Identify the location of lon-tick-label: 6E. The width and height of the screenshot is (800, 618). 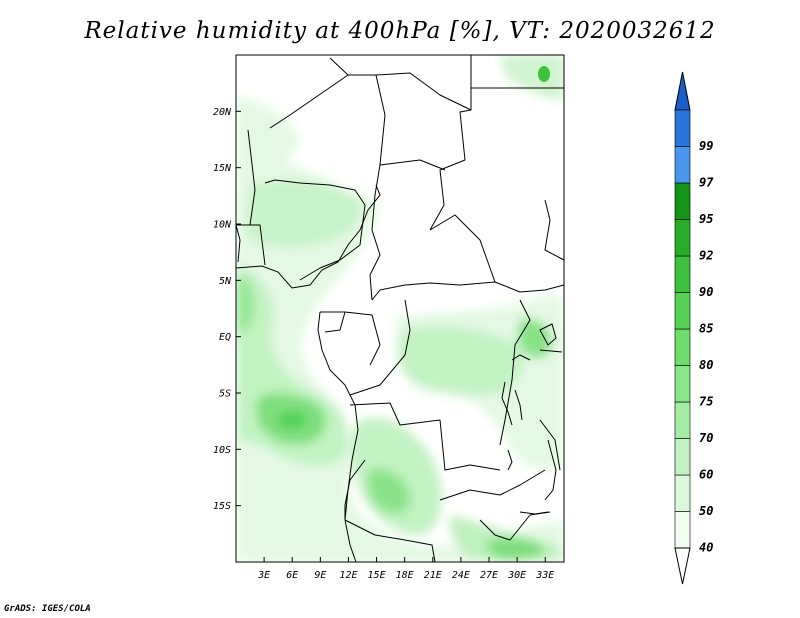
(292, 575).